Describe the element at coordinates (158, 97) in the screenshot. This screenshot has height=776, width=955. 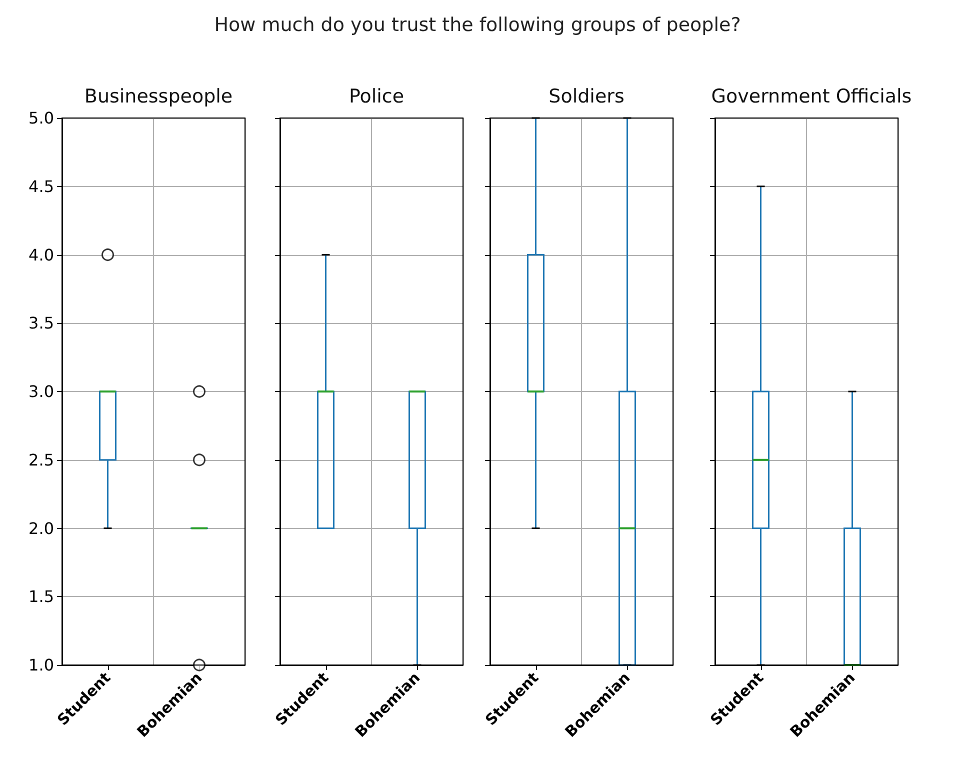
I see `chart-title: Businesspeople` at that location.